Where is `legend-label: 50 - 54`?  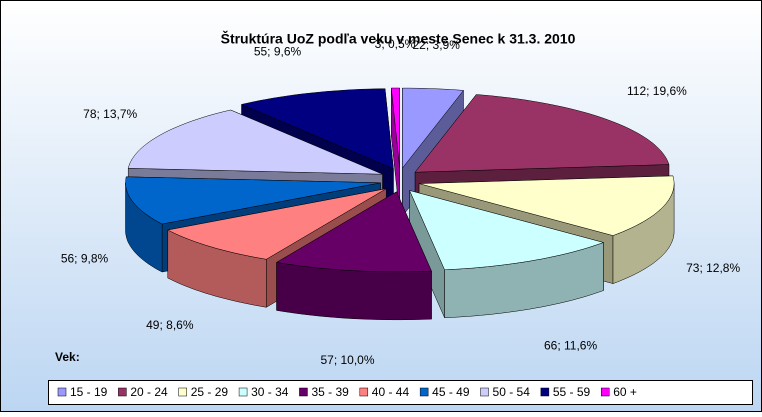 legend-label: 50 - 54 is located at coordinates (512, 392).